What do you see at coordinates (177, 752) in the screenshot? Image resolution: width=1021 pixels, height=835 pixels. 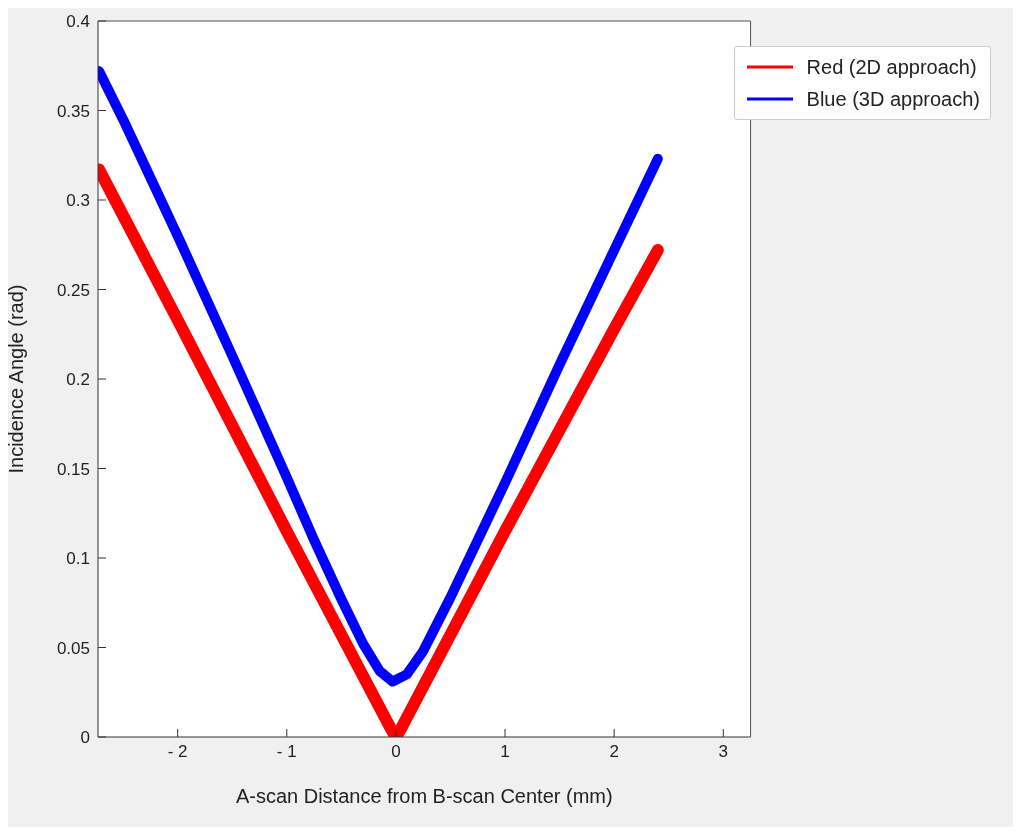 I see `x-tick-label: - 2` at bounding box center [177, 752].